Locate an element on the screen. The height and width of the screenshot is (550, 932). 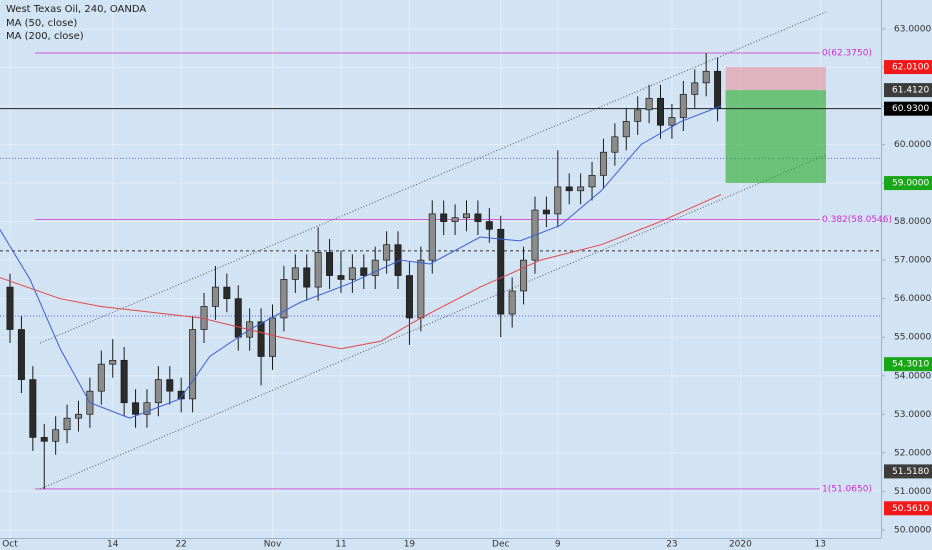
target-zone is located at coordinates (775, 137).